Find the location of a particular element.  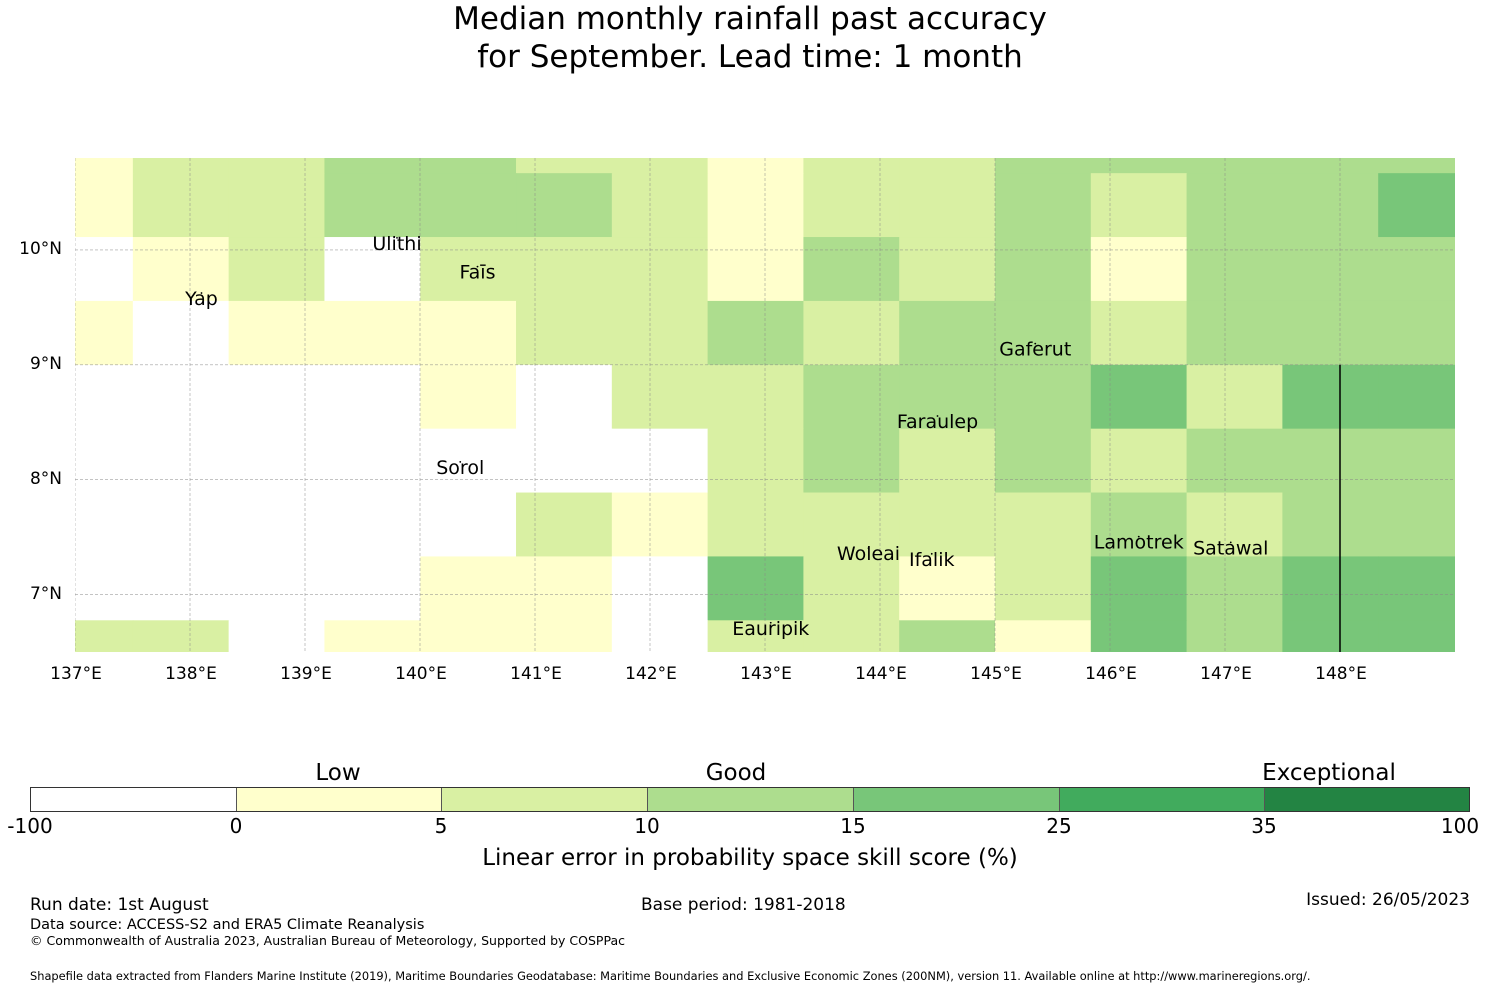

island-label: Lamotrek is located at coordinates (1139, 543).